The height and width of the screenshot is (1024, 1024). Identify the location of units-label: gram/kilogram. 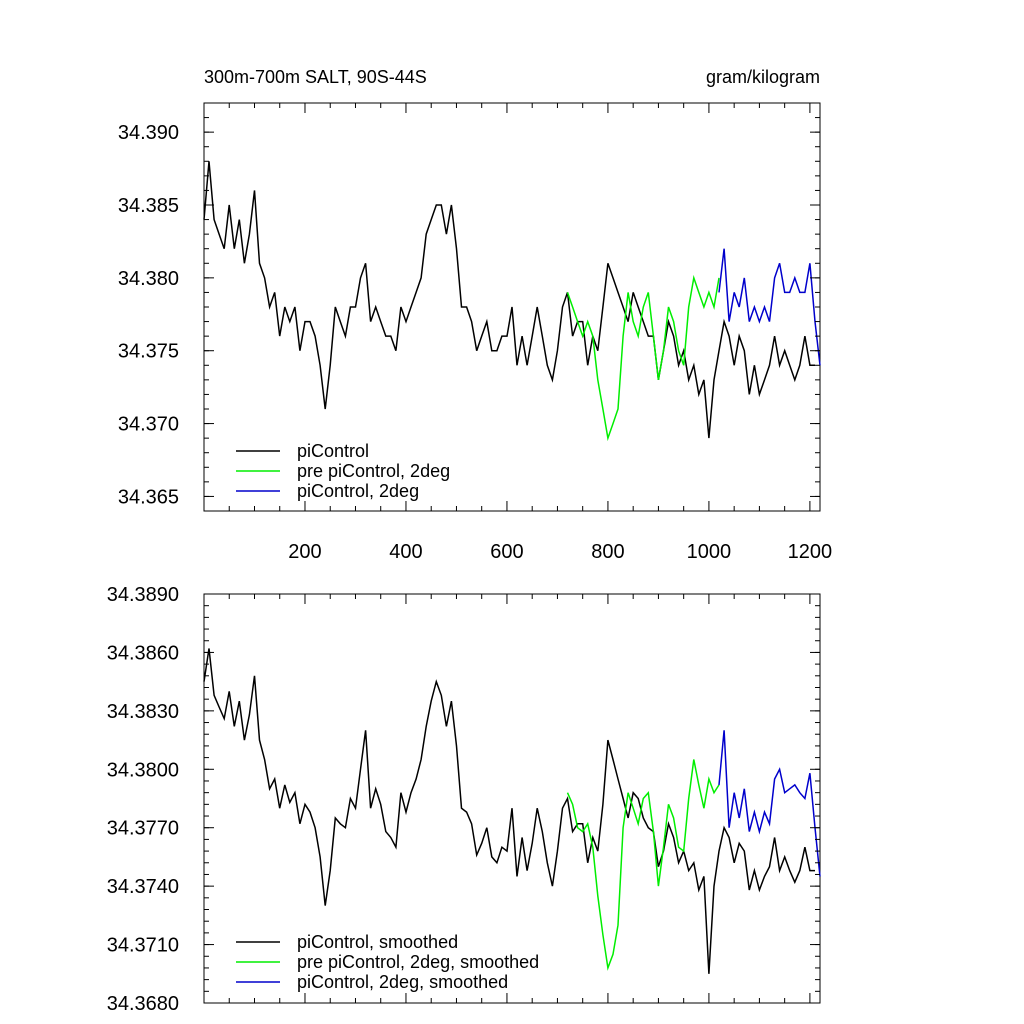
(763, 77).